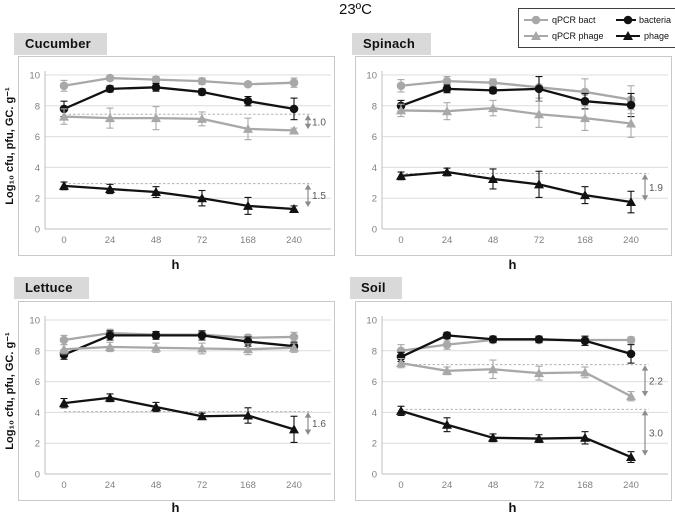  What do you see at coordinates (391, 44) in the screenshot?
I see `panel-title-spinach: Spinach` at bounding box center [391, 44].